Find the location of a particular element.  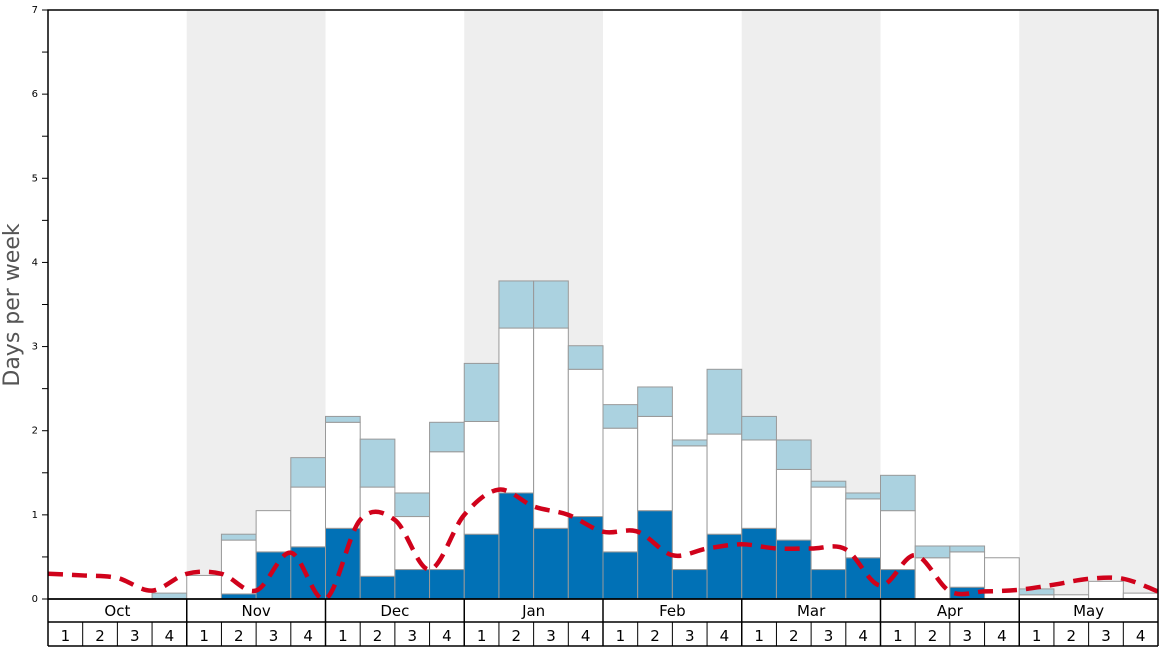

month-label: Nov is located at coordinates (255, 611).